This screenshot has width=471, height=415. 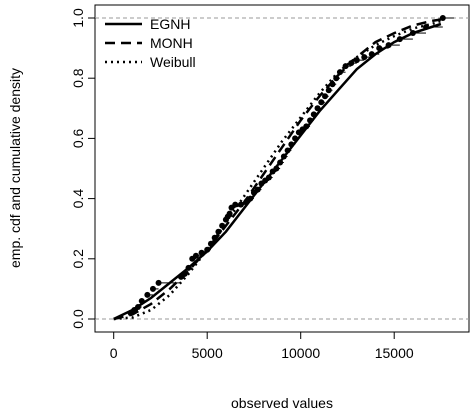 I want to click on y-tick-label: 0.0, so click(x=78, y=319).